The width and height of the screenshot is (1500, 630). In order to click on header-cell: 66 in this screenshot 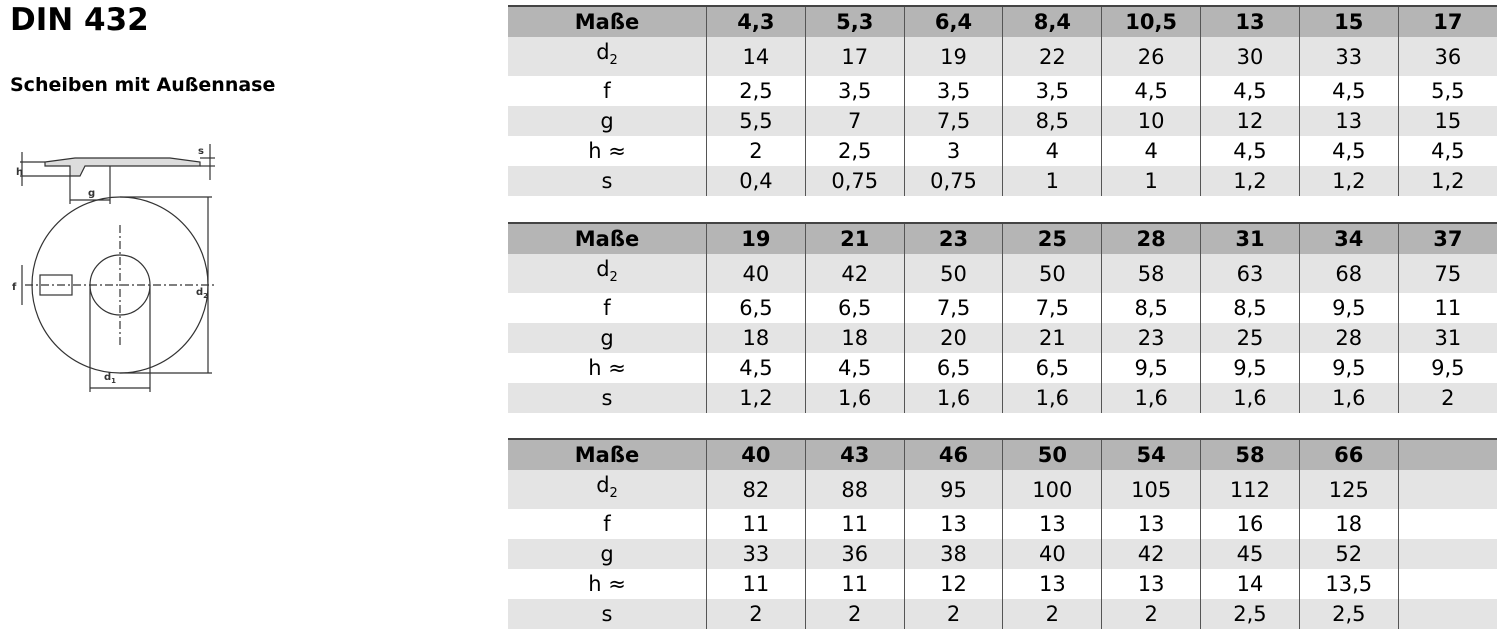, I will do `click(1348, 454)`.